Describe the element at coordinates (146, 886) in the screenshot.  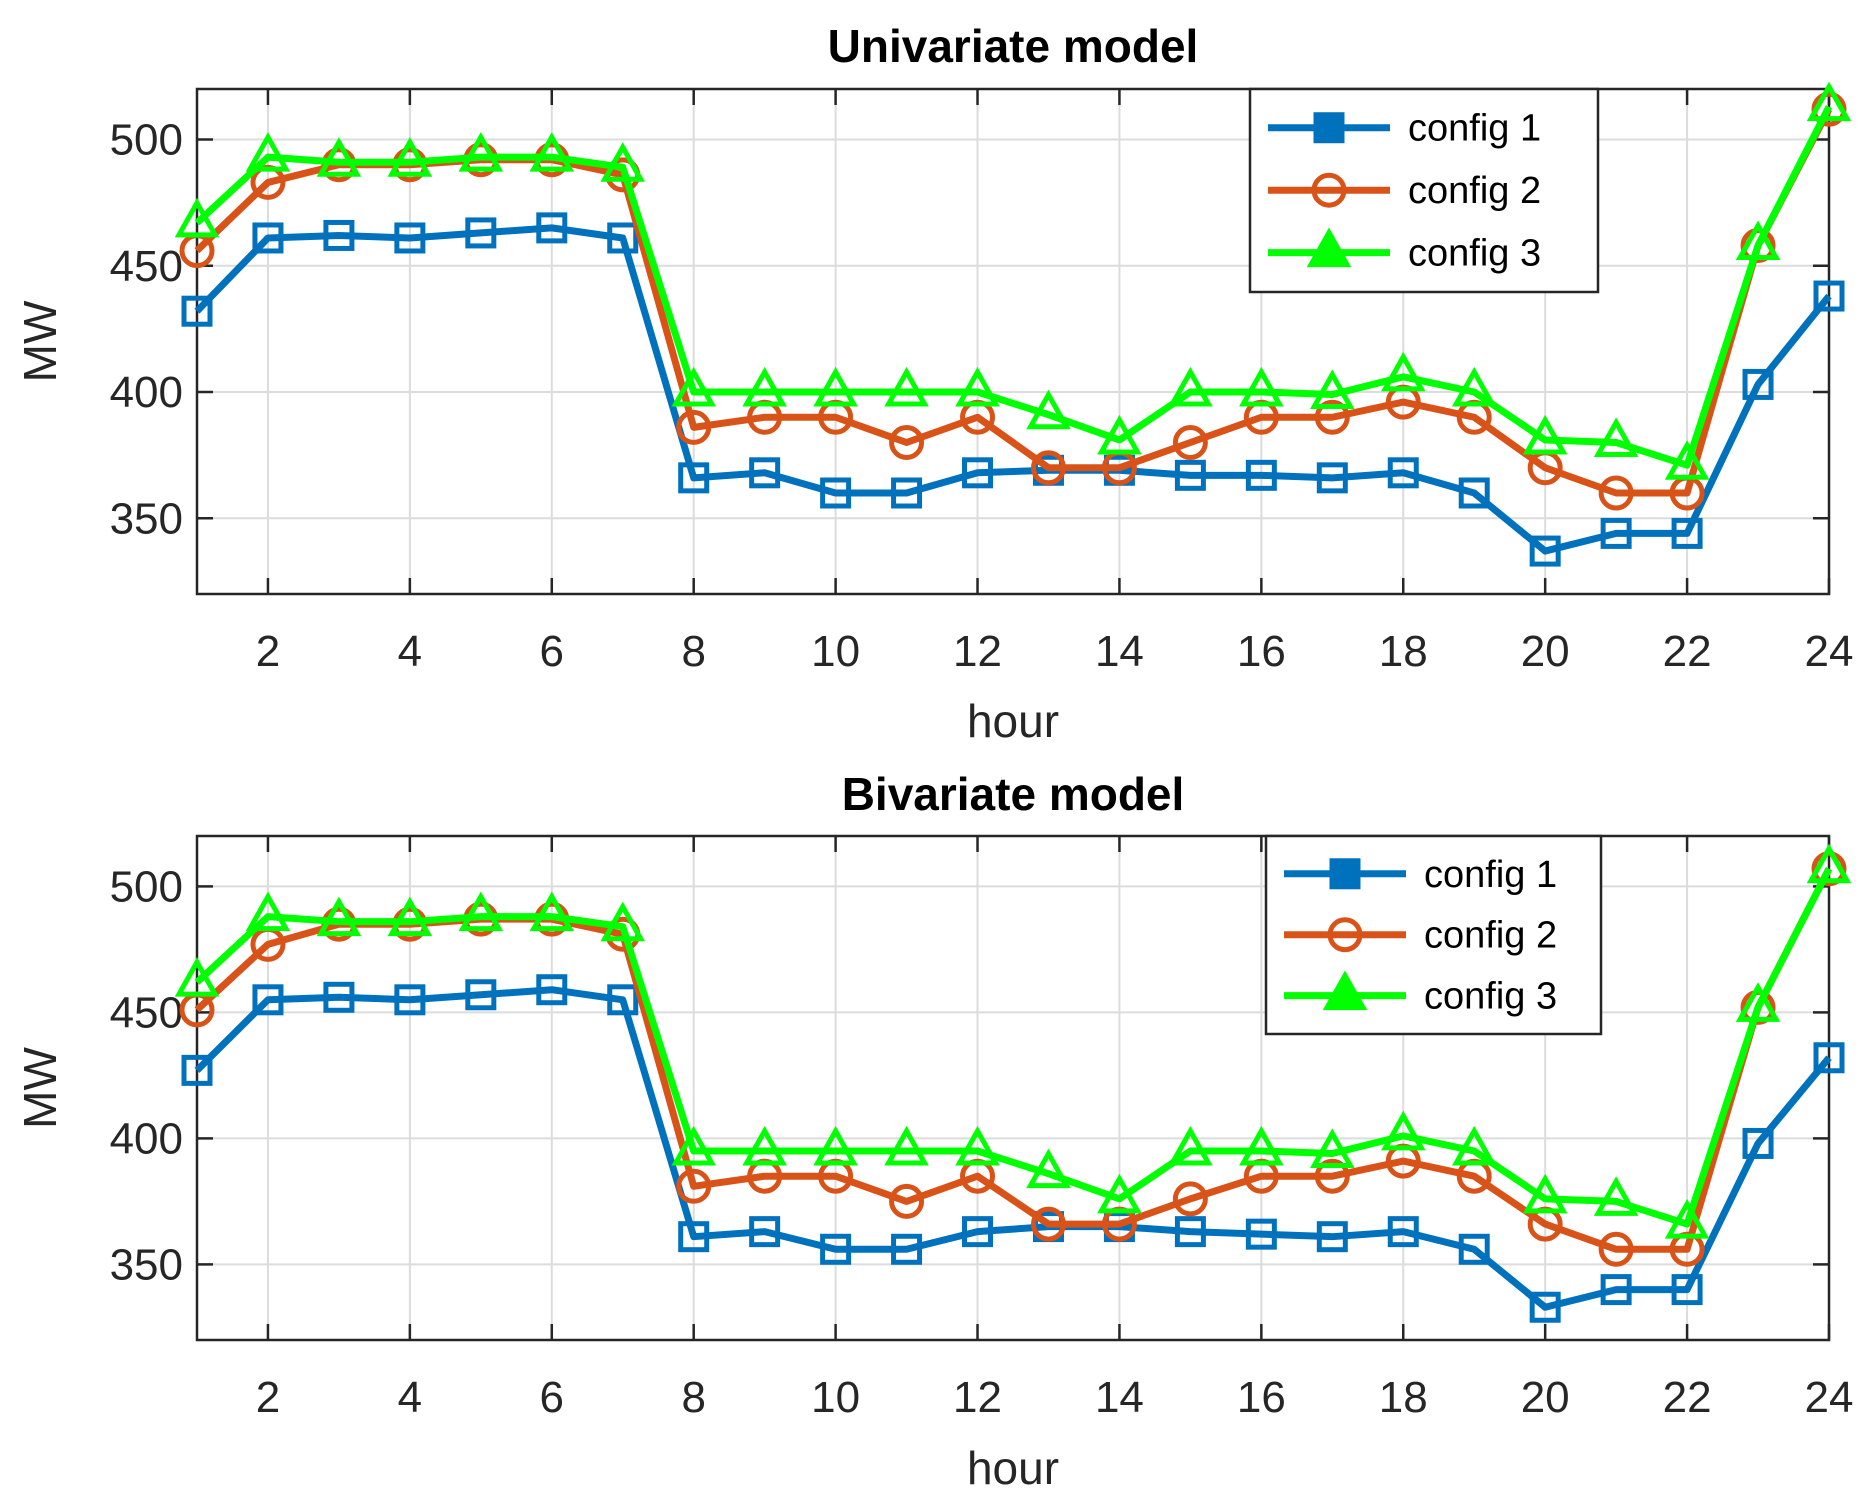
I see `y-tick-label: 500` at that location.